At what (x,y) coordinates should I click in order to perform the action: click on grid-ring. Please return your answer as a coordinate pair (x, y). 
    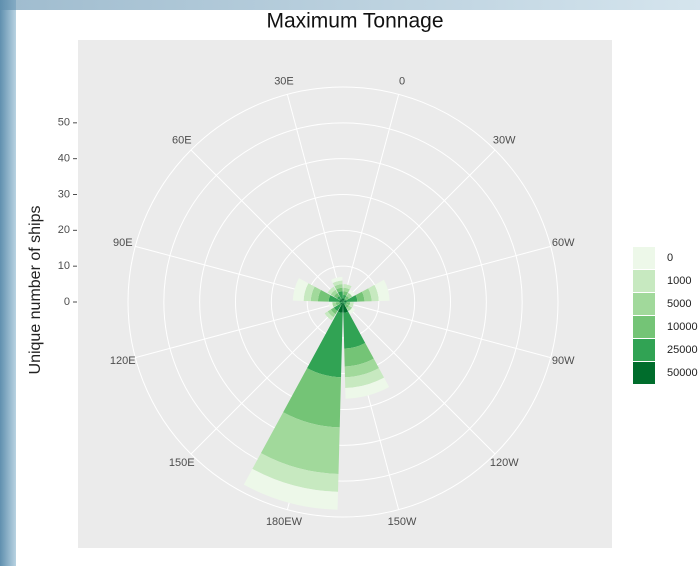
    Looking at the image, I should click on (343, 302).